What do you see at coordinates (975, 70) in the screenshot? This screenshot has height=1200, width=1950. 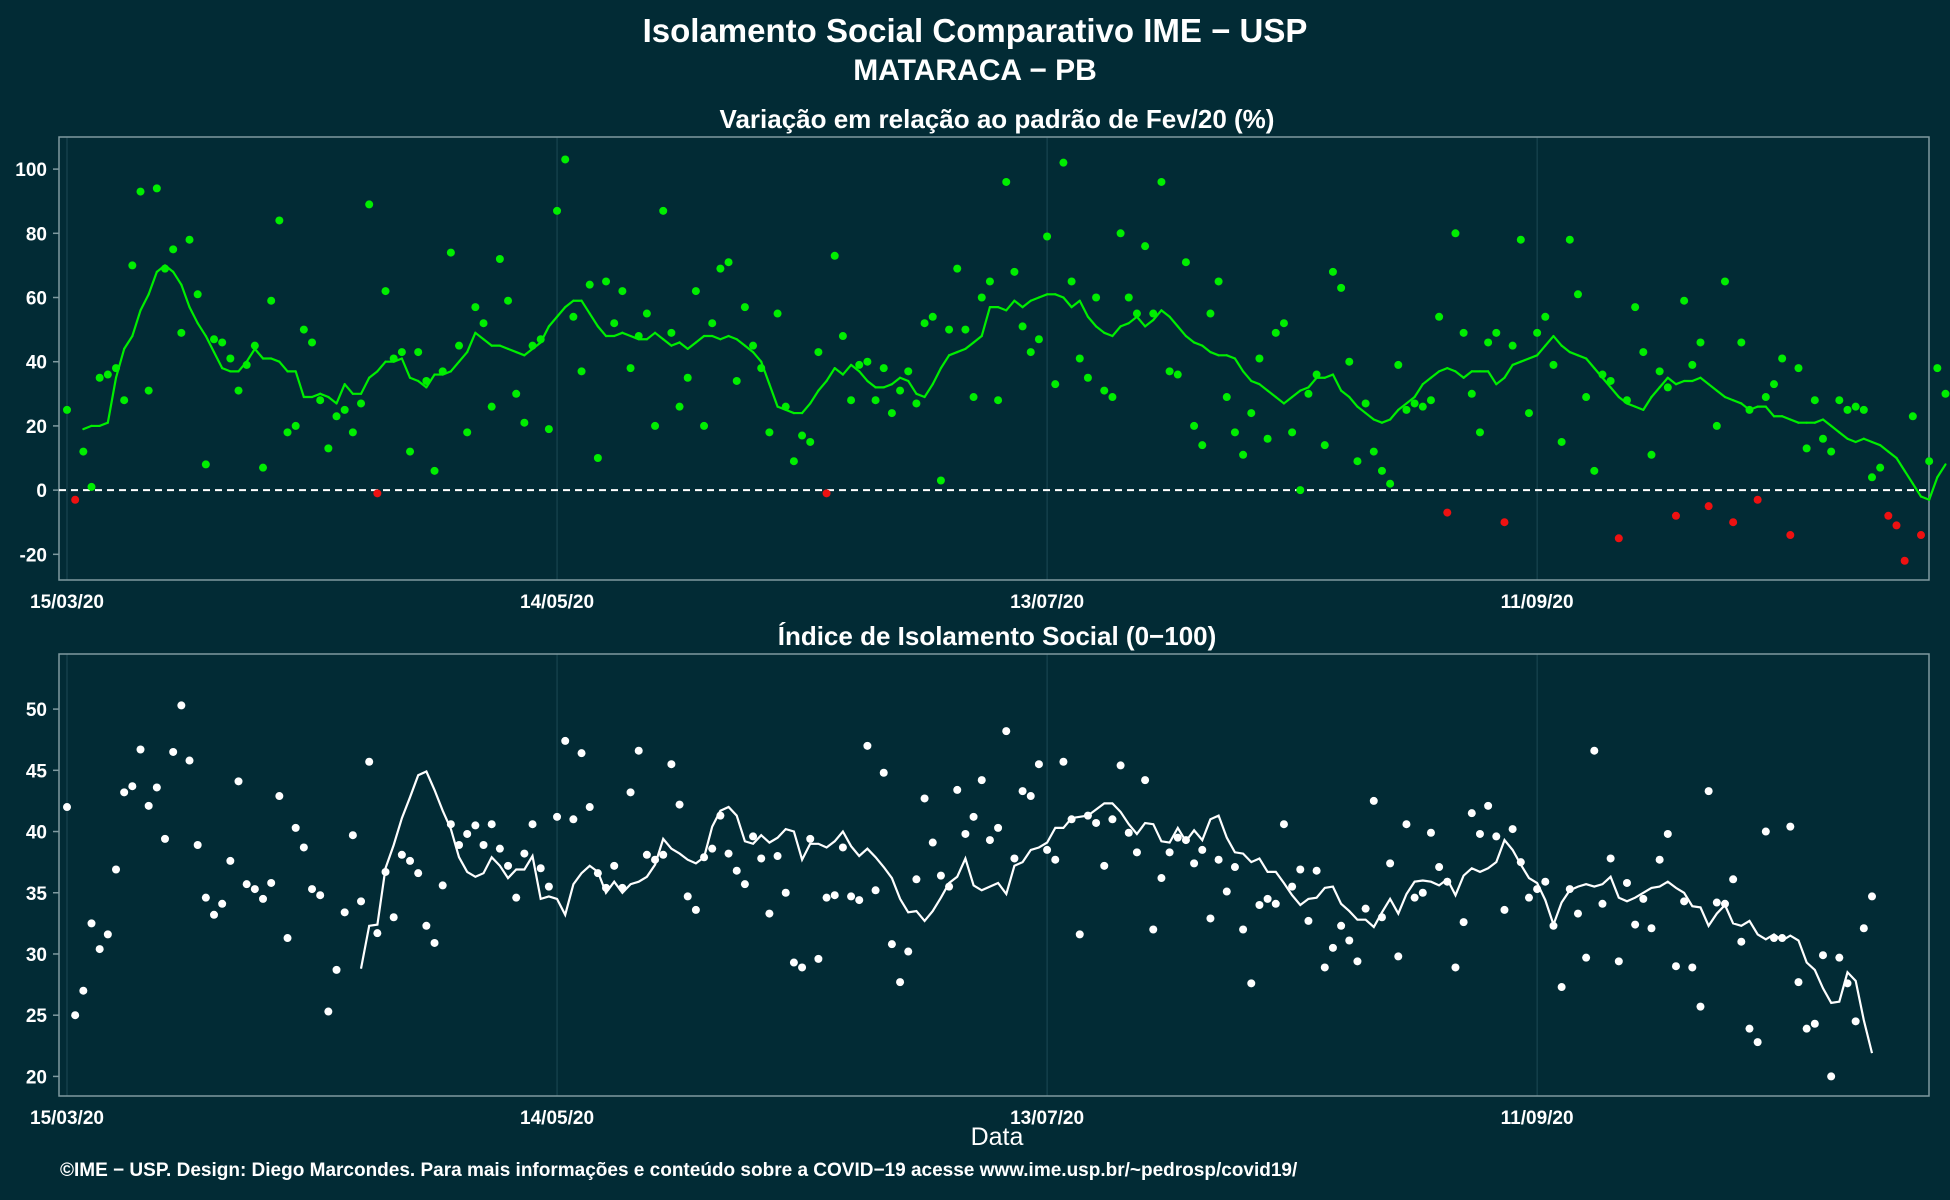 I see `chart-subtitle: MATARACA − PB` at bounding box center [975, 70].